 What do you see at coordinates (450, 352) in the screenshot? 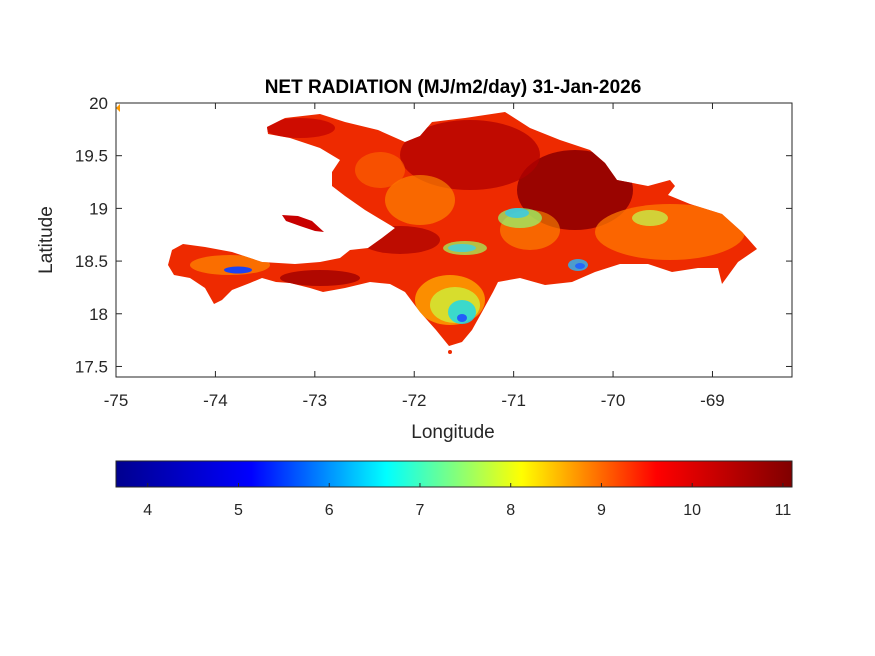
I see `landmass-islet` at bounding box center [450, 352].